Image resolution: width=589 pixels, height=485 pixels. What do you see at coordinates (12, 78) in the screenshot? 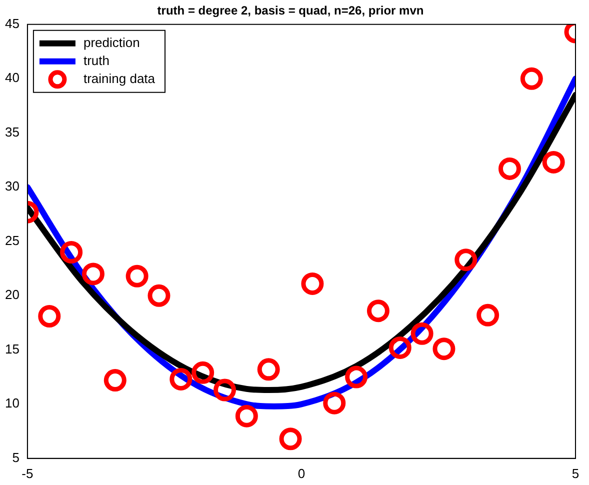
I see `y-tick-label: 40` at bounding box center [12, 78].